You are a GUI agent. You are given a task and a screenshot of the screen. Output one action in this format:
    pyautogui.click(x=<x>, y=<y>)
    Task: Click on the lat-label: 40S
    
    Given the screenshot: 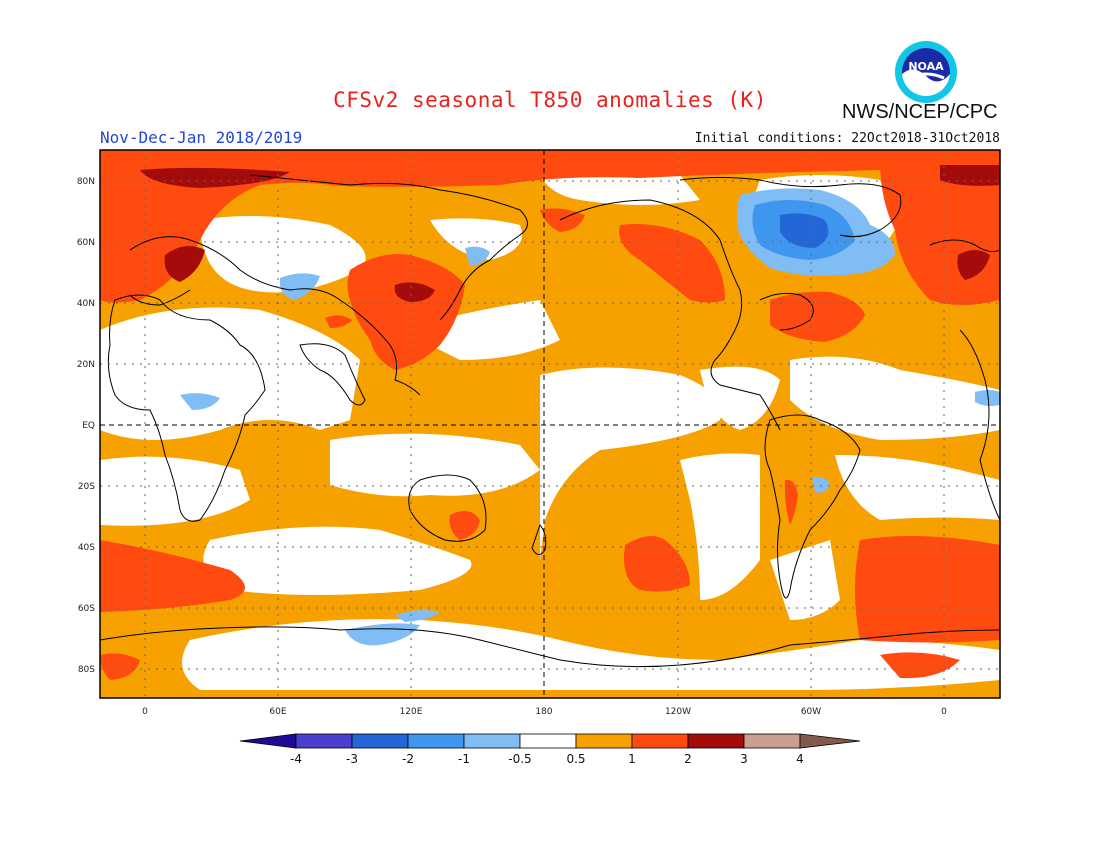 What is the action you would take?
    pyautogui.click(x=86, y=548)
    